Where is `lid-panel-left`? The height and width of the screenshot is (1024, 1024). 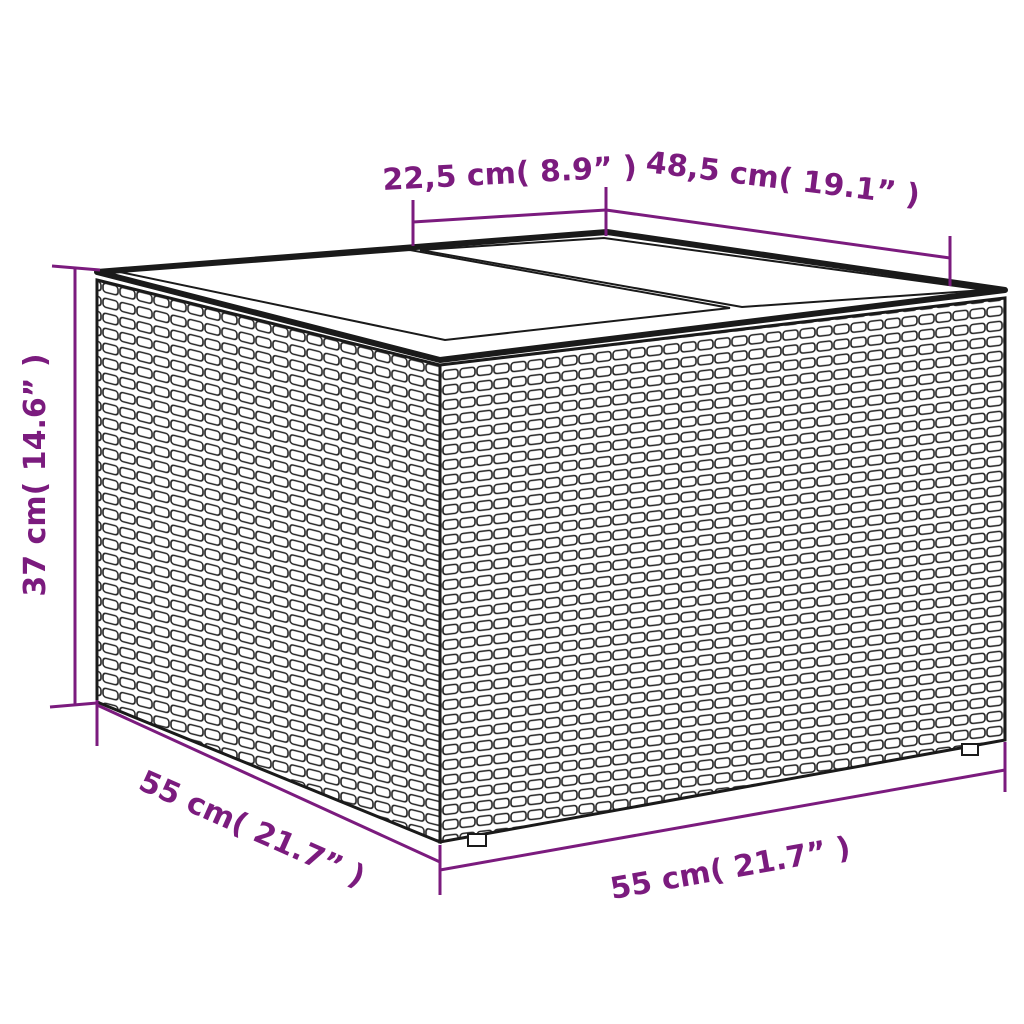 lid-panel-left is located at coordinates (425, 295).